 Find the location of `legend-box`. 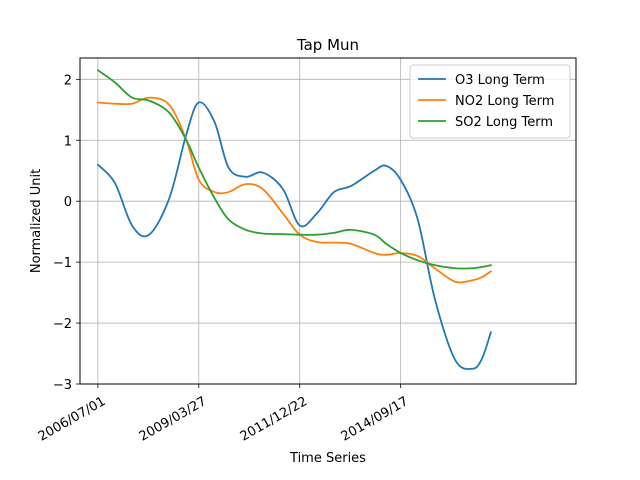

legend-box is located at coordinates (490, 101).